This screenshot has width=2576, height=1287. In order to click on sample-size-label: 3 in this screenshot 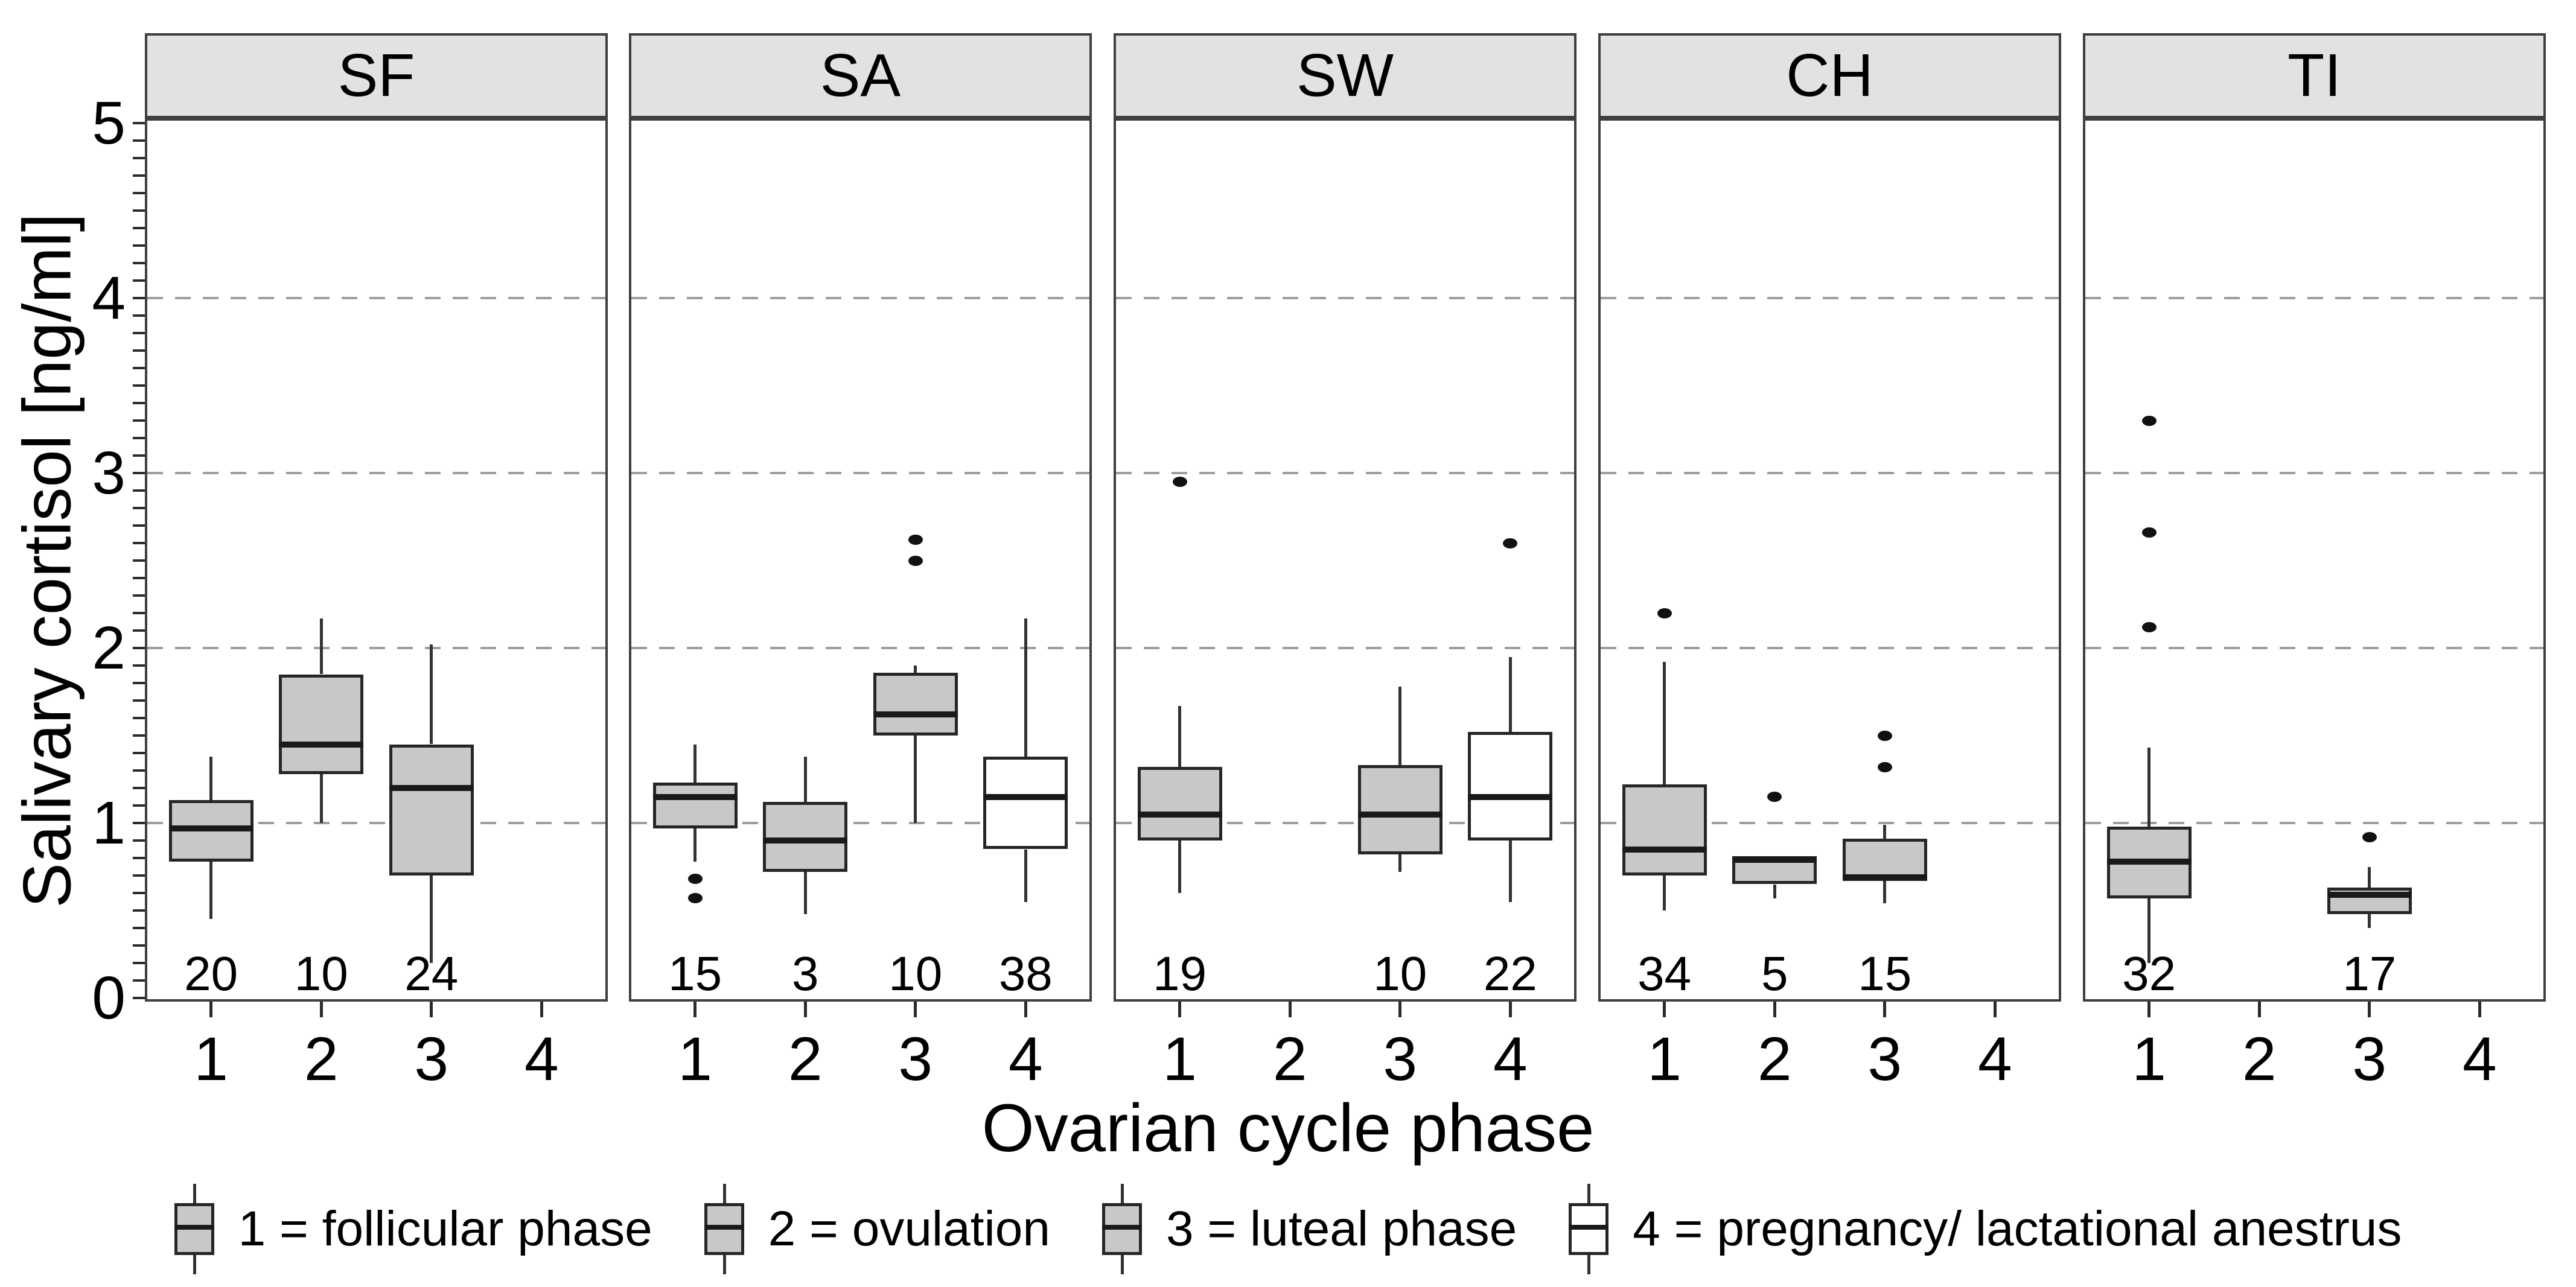, I will do `click(805, 973)`.